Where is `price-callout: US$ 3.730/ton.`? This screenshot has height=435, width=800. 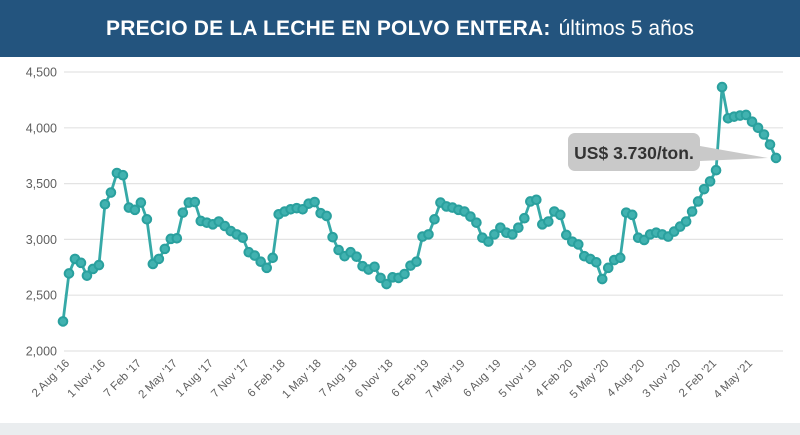 price-callout: US$ 3.730/ton. is located at coordinates (668, 152).